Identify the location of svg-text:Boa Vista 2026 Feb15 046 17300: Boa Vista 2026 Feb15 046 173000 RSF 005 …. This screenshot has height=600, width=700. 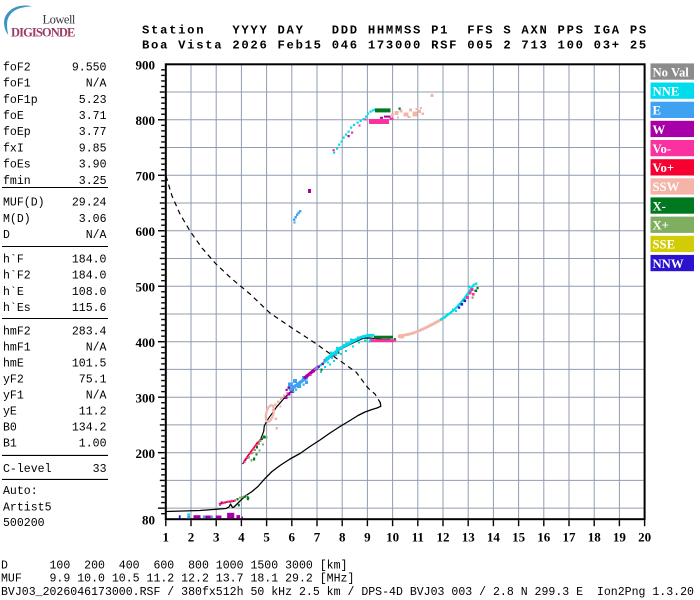
(395, 46).